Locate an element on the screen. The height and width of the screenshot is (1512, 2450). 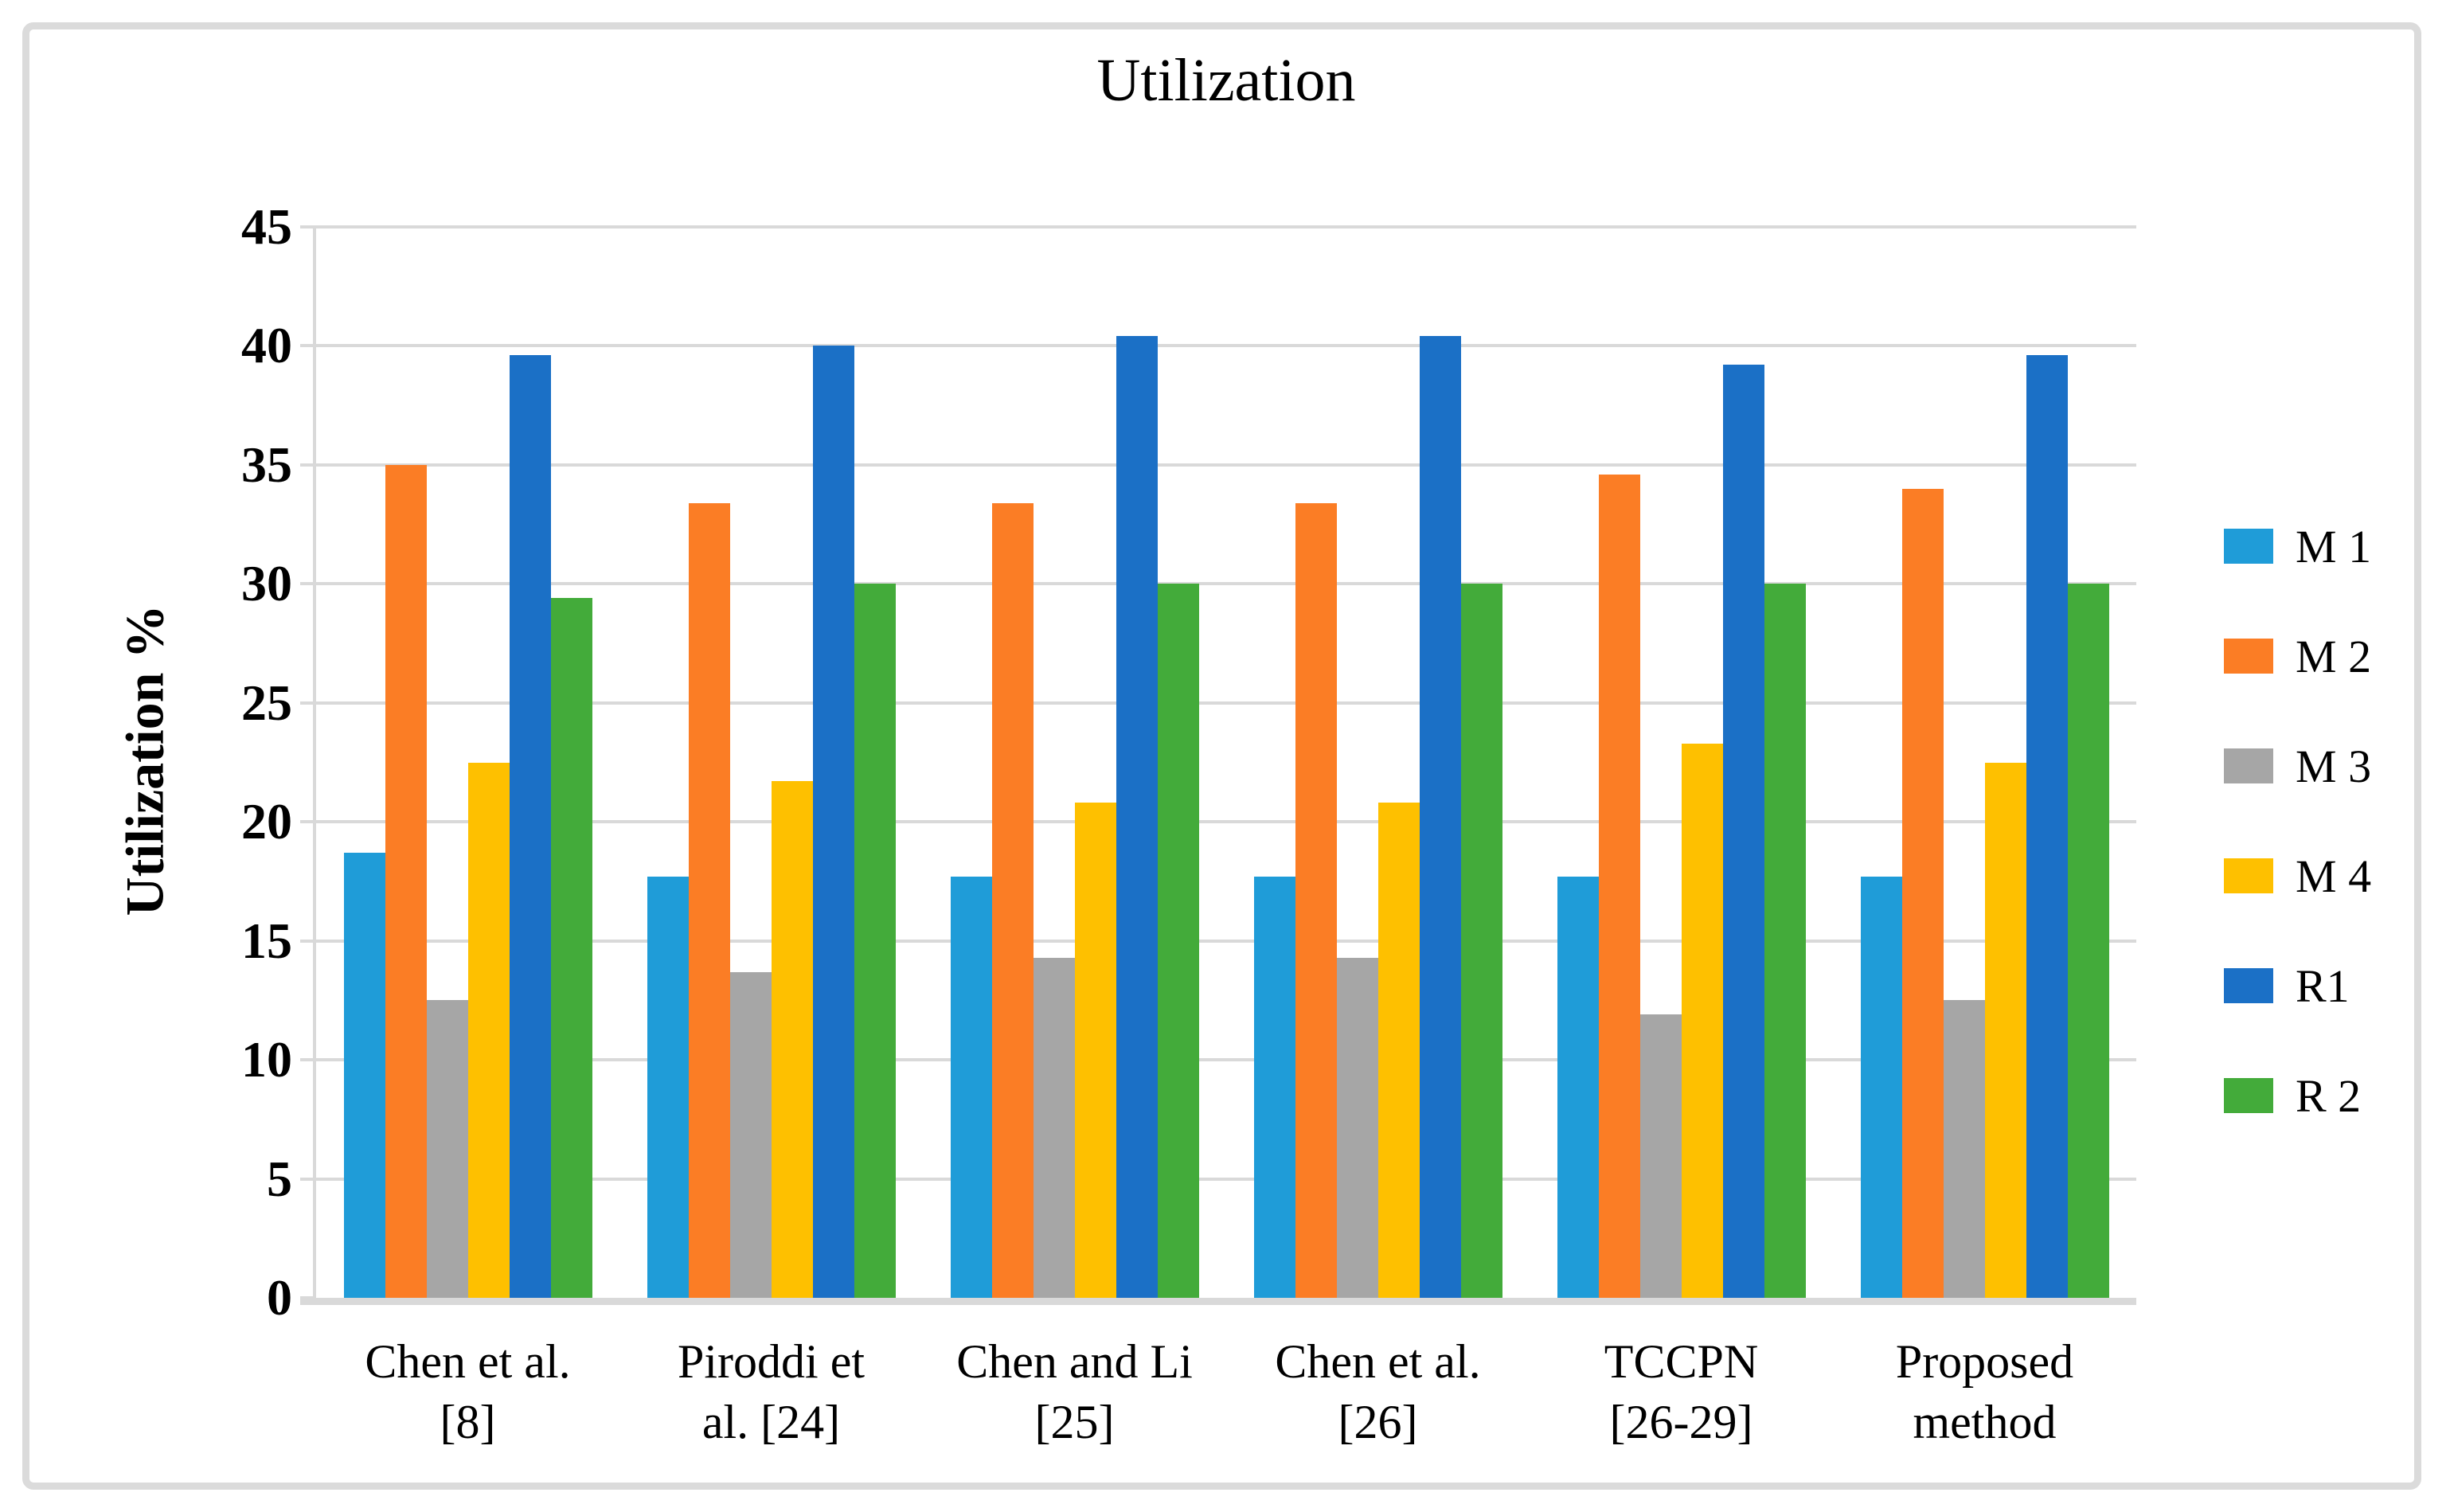
legend-item-m-3: M 3 is located at coordinates (2297, 766).